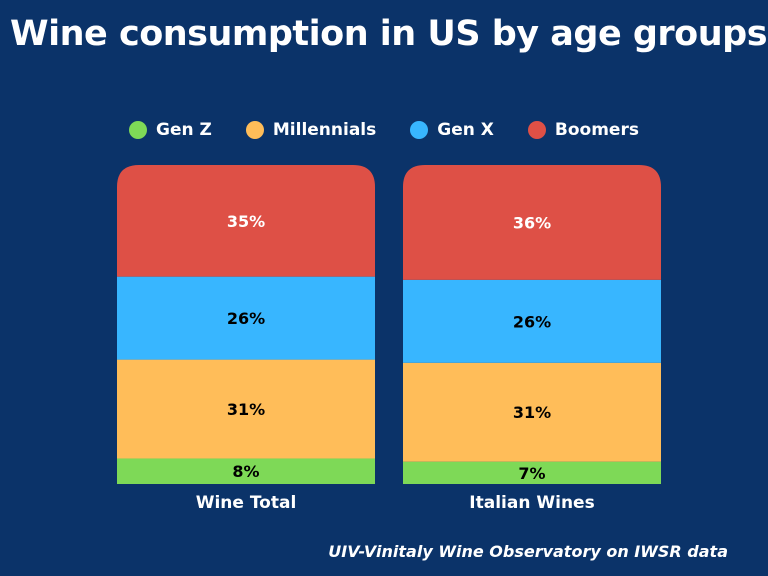  I want to click on legend-item: Gen Z, so click(170, 130).